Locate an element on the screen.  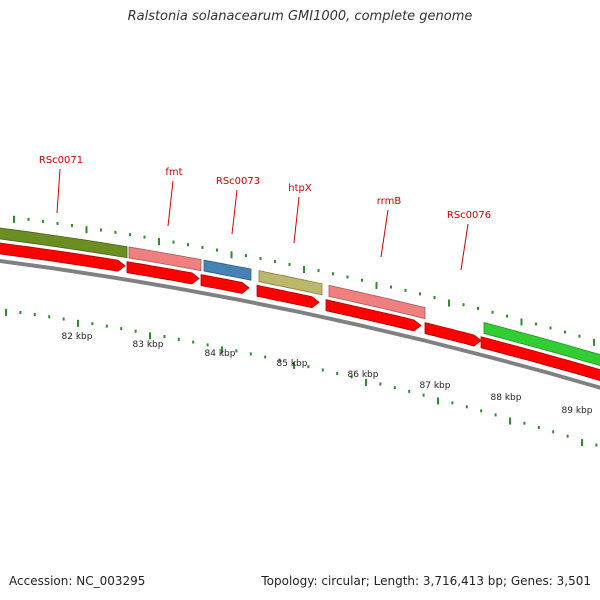
gene-label: RSc0073 is located at coordinates (238, 181).